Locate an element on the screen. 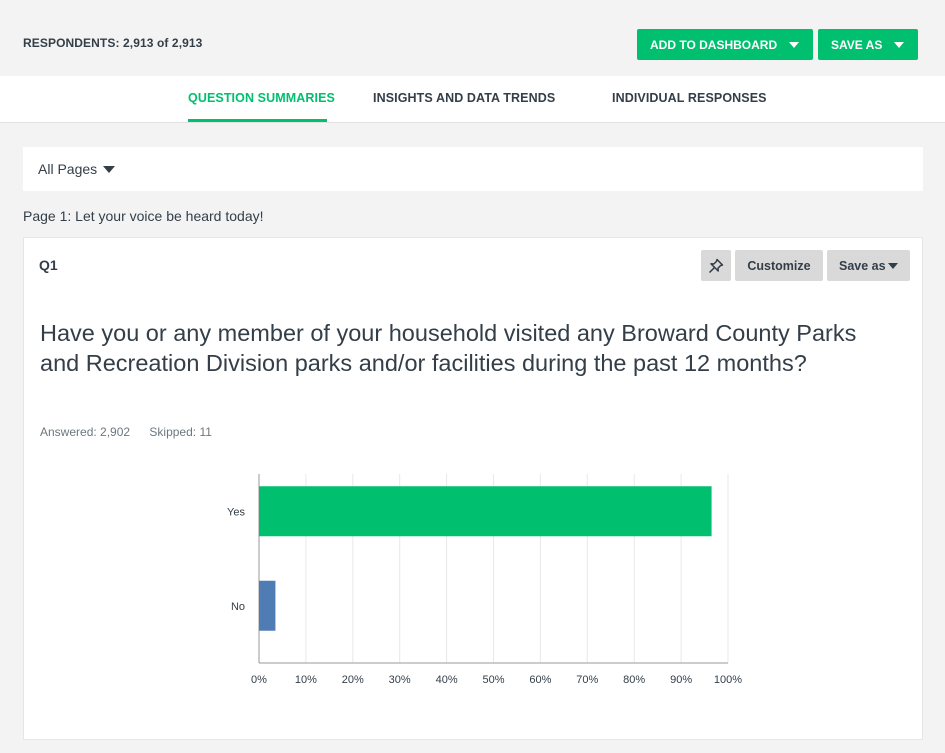  tab-question-summaries: QUESTION SUMMARIES is located at coordinates (261, 98).